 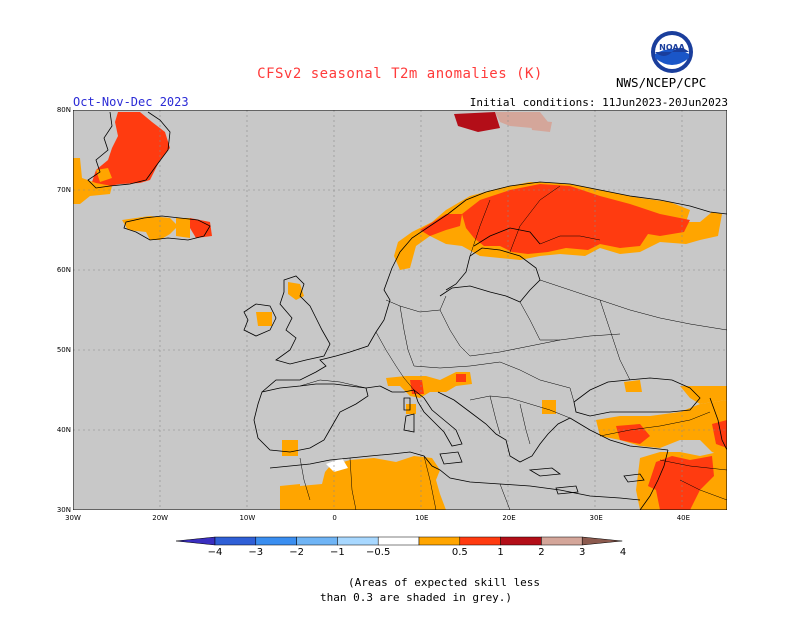 I want to click on ireland-anomaly, so click(x=264, y=319).